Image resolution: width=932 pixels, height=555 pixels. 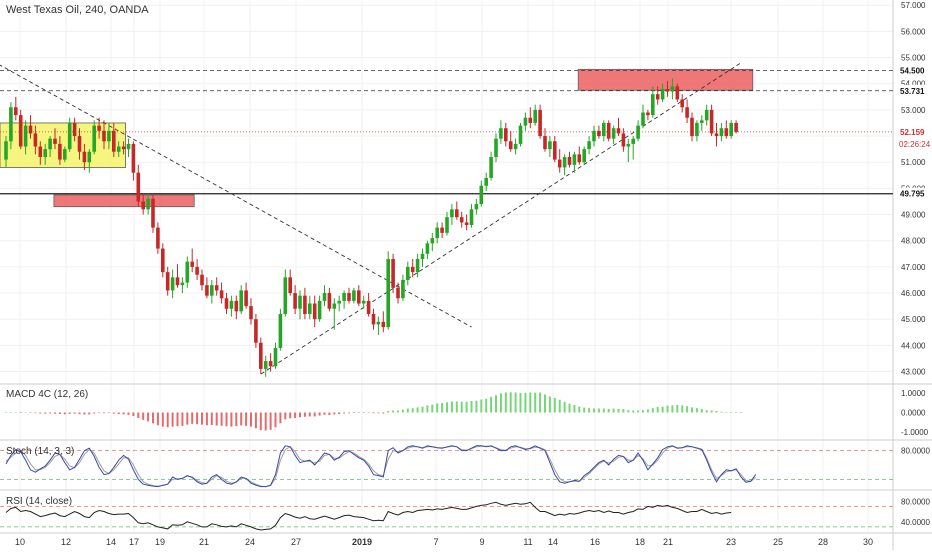 I want to click on x-axis-tick: 14, so click(x=553, y=542).